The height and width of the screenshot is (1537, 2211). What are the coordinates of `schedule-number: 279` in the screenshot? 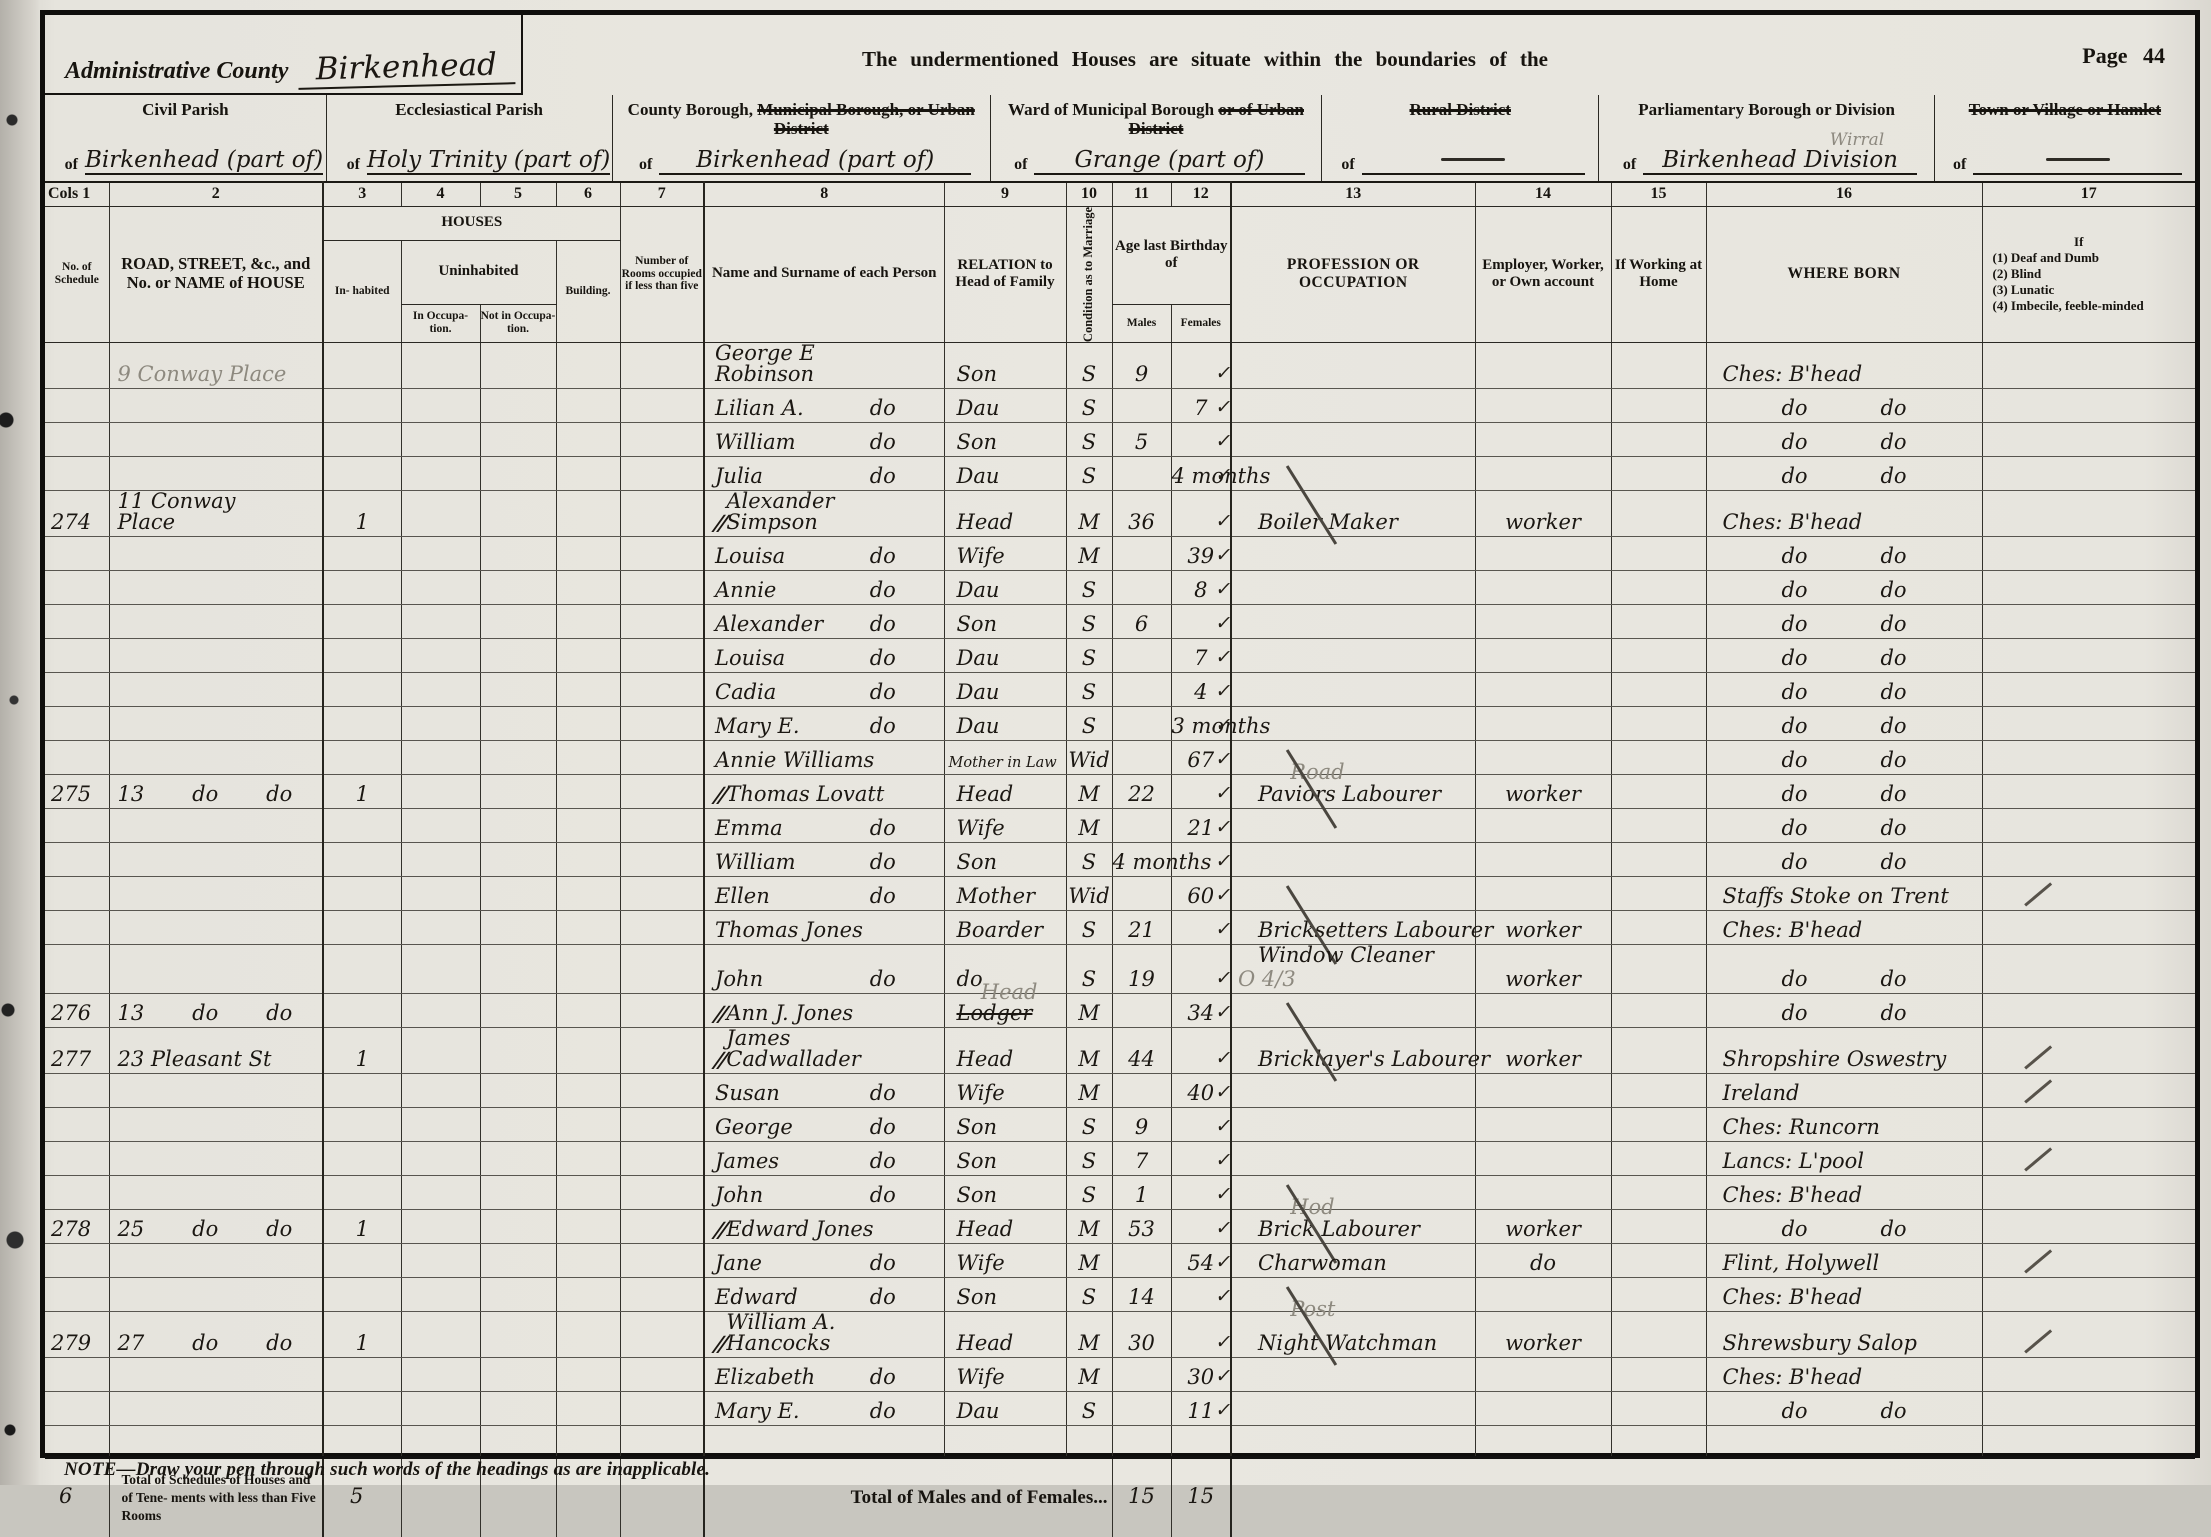 It's located at (71, 1342).